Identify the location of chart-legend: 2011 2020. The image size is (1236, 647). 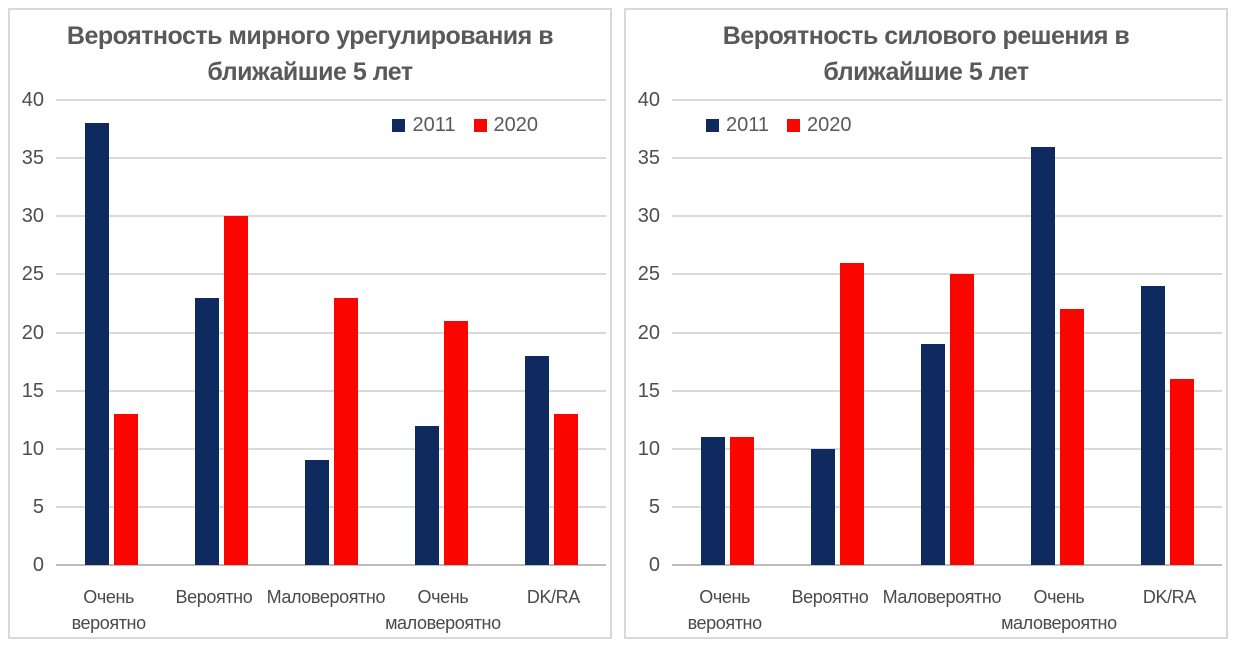
(779, 125).